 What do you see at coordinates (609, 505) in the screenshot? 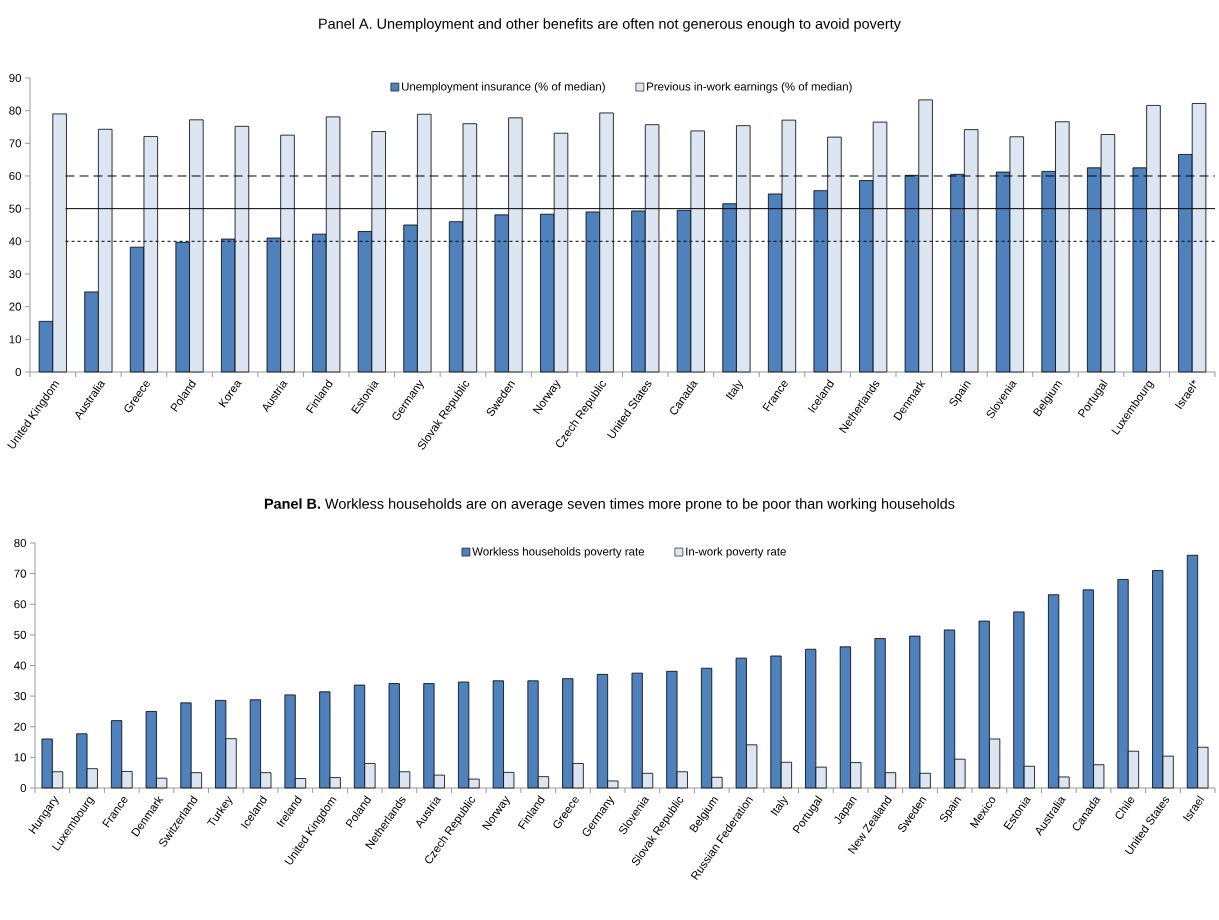
I see `chart-title: Panel B. Workless households are on average seven times more prone to be poor than working households` at bounding box center [609, 505].